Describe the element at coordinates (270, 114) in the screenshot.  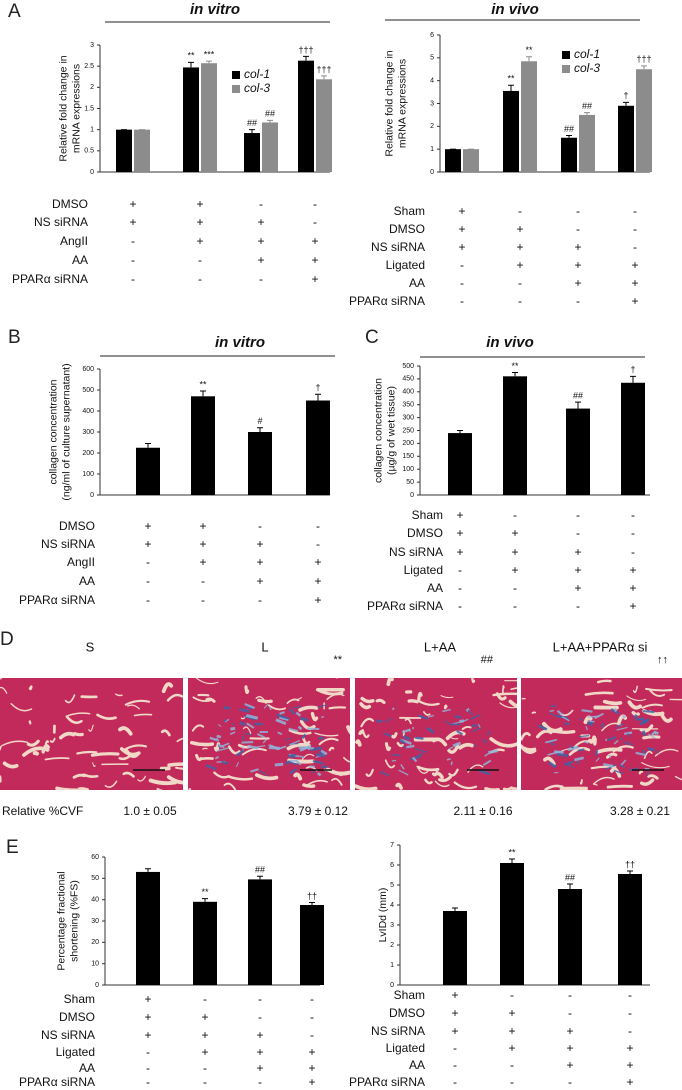
I see `significance-label: ##` at that location.